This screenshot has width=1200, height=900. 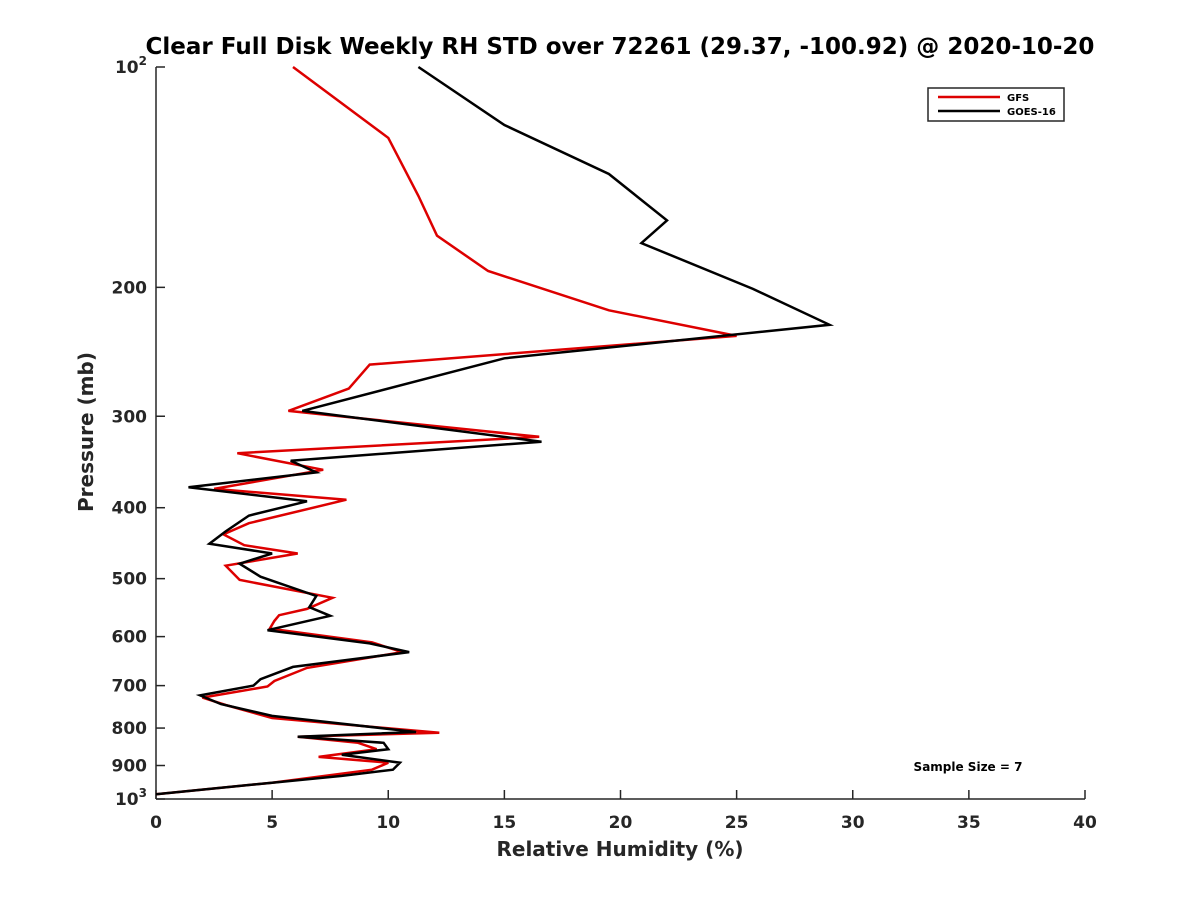 What do you see at coordinates (1018, 98) in the screenshot?
I see `legend-label-gfs: GFS` at bounding box center [1018, 98].